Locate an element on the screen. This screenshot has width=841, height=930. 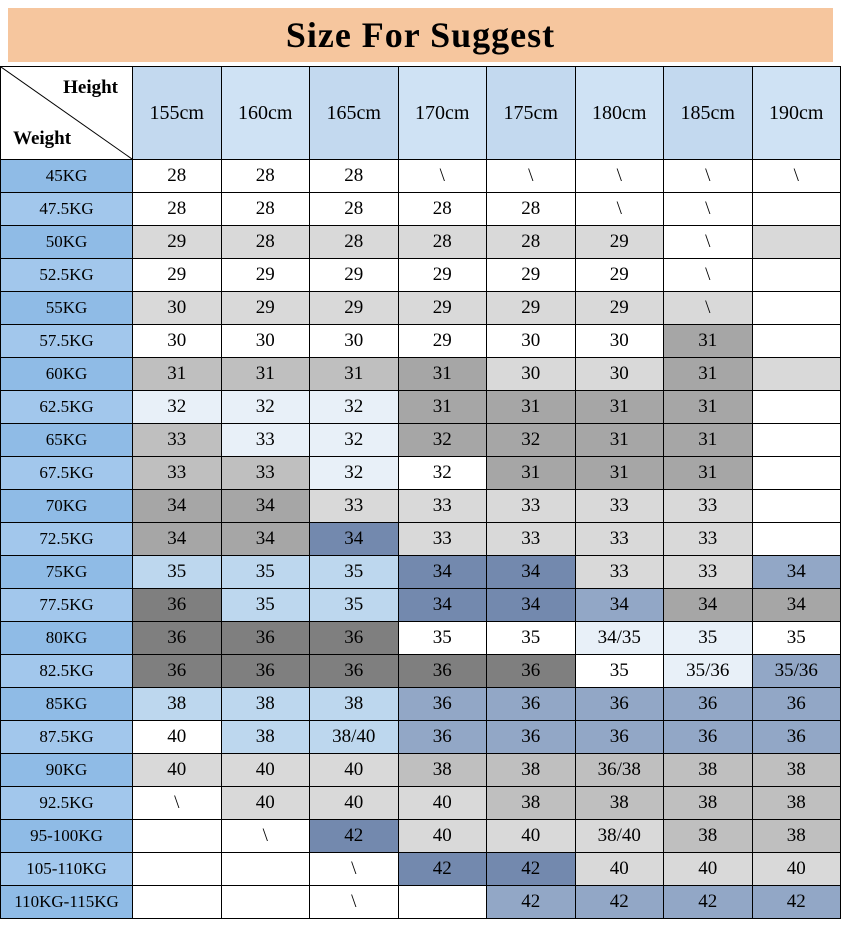
table-row: 85KG 38 38 38 36 36 36 36 36 is located at coordinates (420, 704).